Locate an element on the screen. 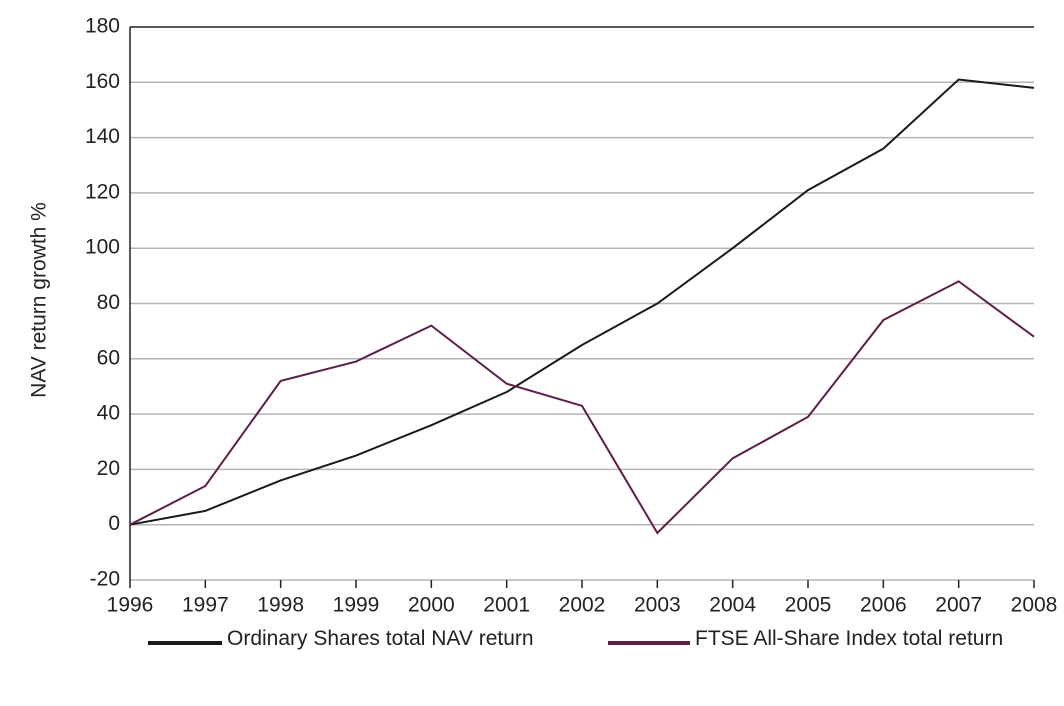  x-tick-label: 1997 is located at coordinates (205, 605).